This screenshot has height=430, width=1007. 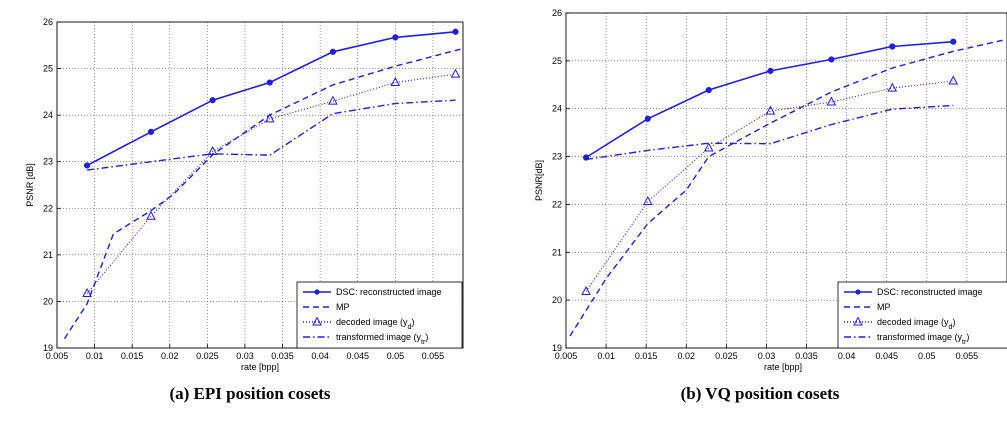 What do you see at coordinates (250, 393) in the screenshot?
I see `caption-epi: (a) EPI position cosets` at bounding box center [250, 393].